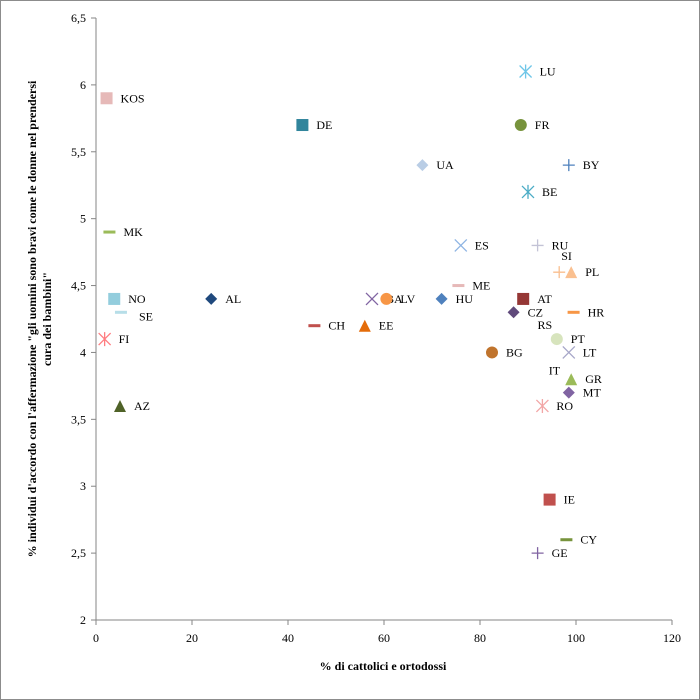  I want to click on point-no: NO, so click(127, 299).